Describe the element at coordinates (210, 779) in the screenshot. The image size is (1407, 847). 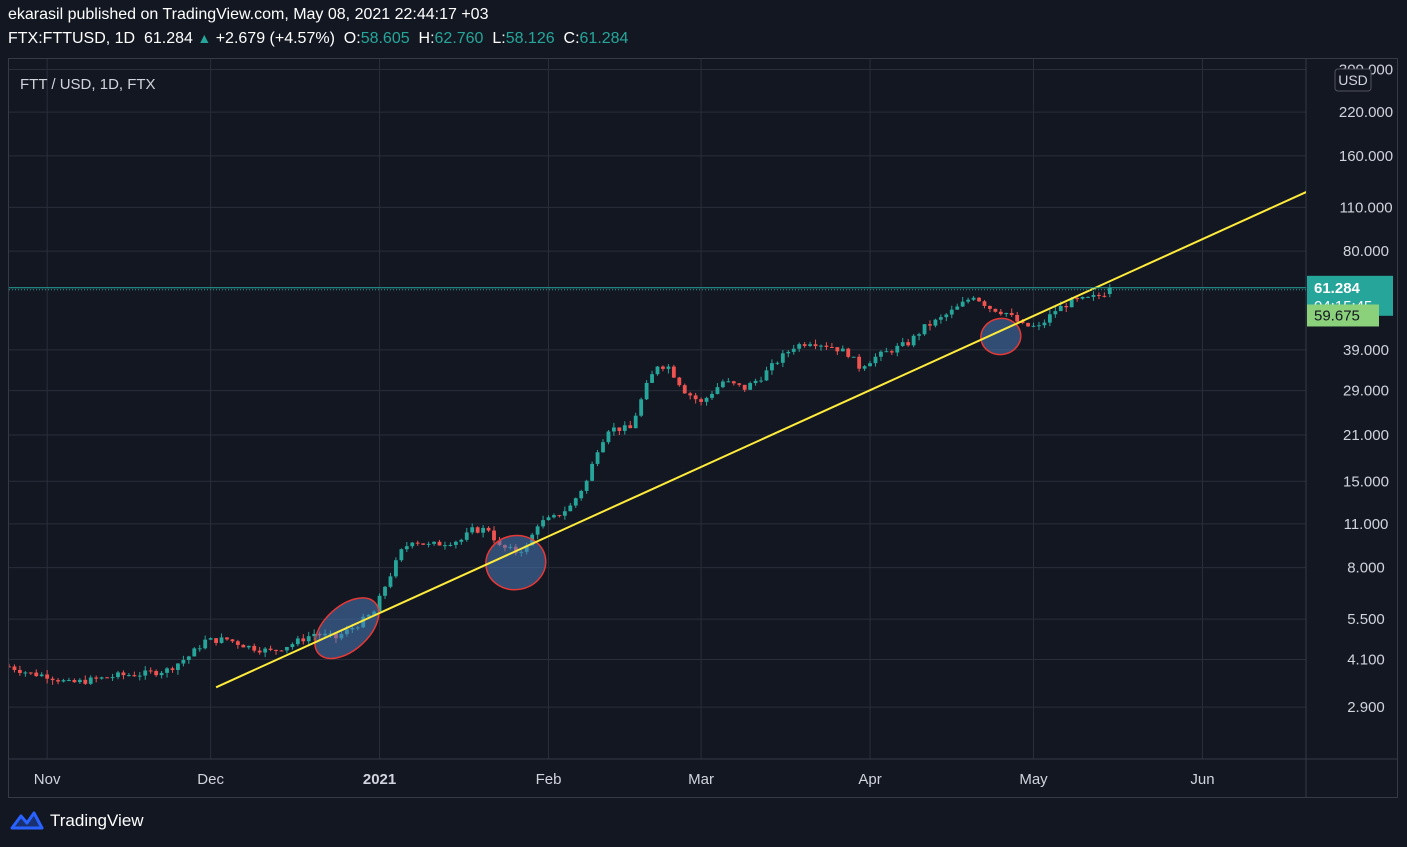
I see `x-tick-label: Dec` at that location.